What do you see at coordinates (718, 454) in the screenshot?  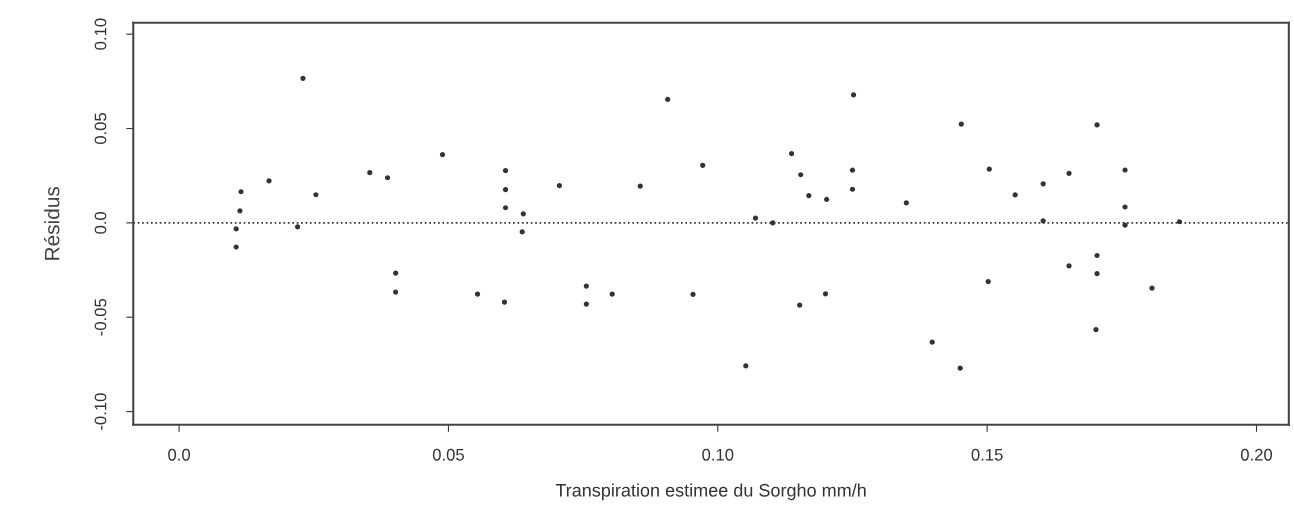 I see `x-tick-label: 0.10` at bounding box center [718, 454].